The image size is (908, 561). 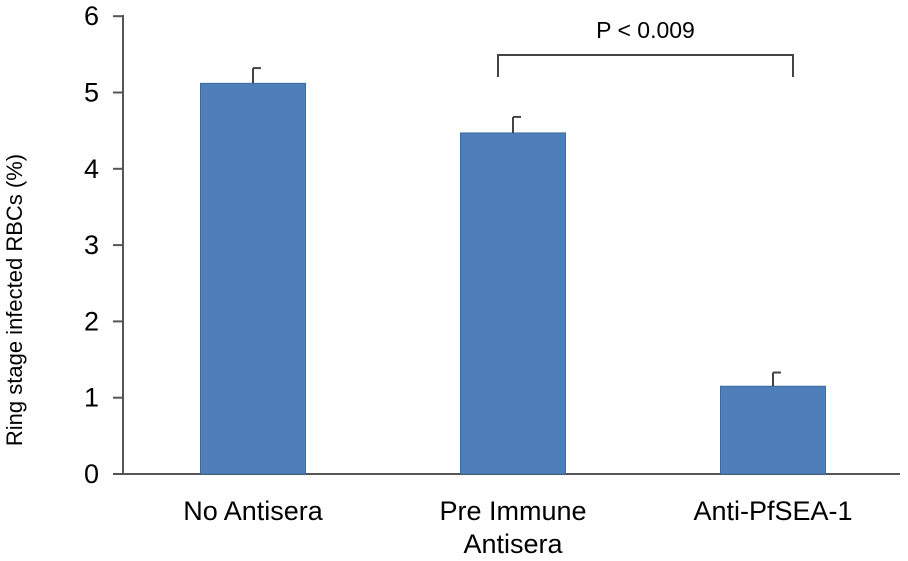 What do you see at coordinates (512, 527) in the screenshot?
I see `x-category-label: Pre Immune Antisera` at bounding box center [512, 527].